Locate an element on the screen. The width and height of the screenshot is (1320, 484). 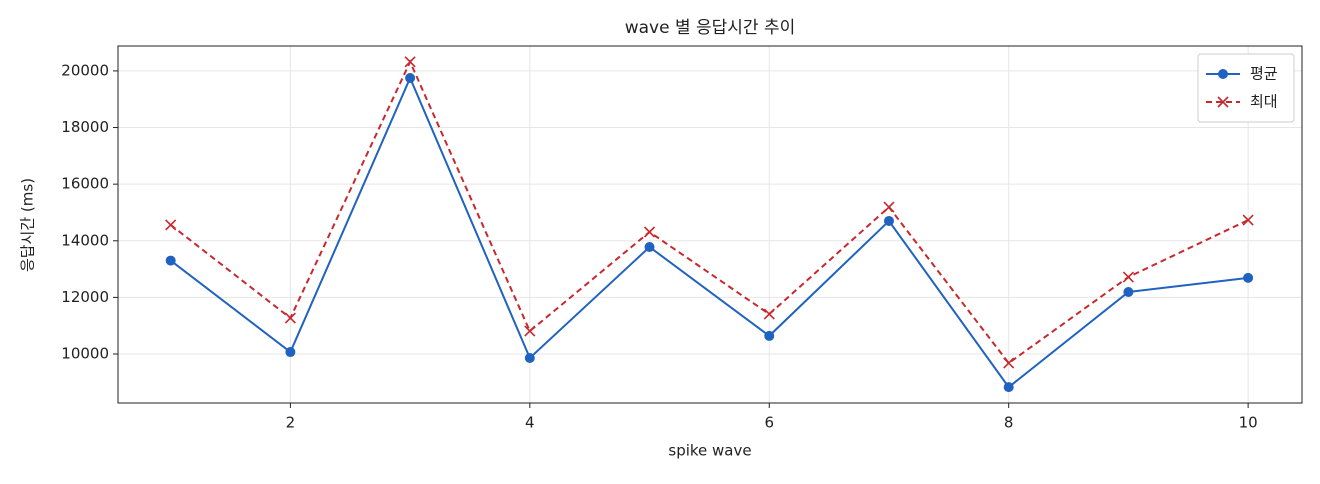
x-tick-label: 2 is located at coordinates (291, 423).